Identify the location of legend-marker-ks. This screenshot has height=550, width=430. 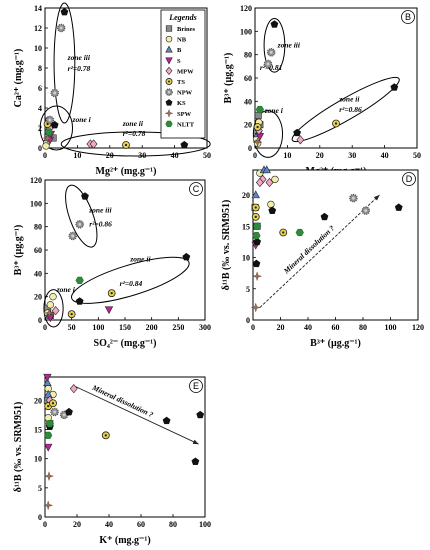
(169, 102).